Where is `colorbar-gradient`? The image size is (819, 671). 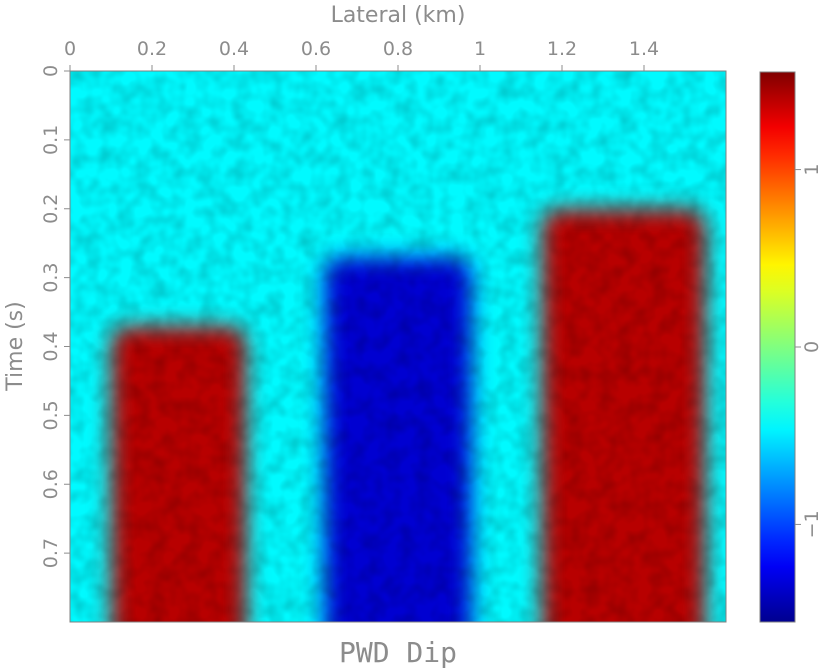 colorbar-gradient is located at coordinates (777, 347).